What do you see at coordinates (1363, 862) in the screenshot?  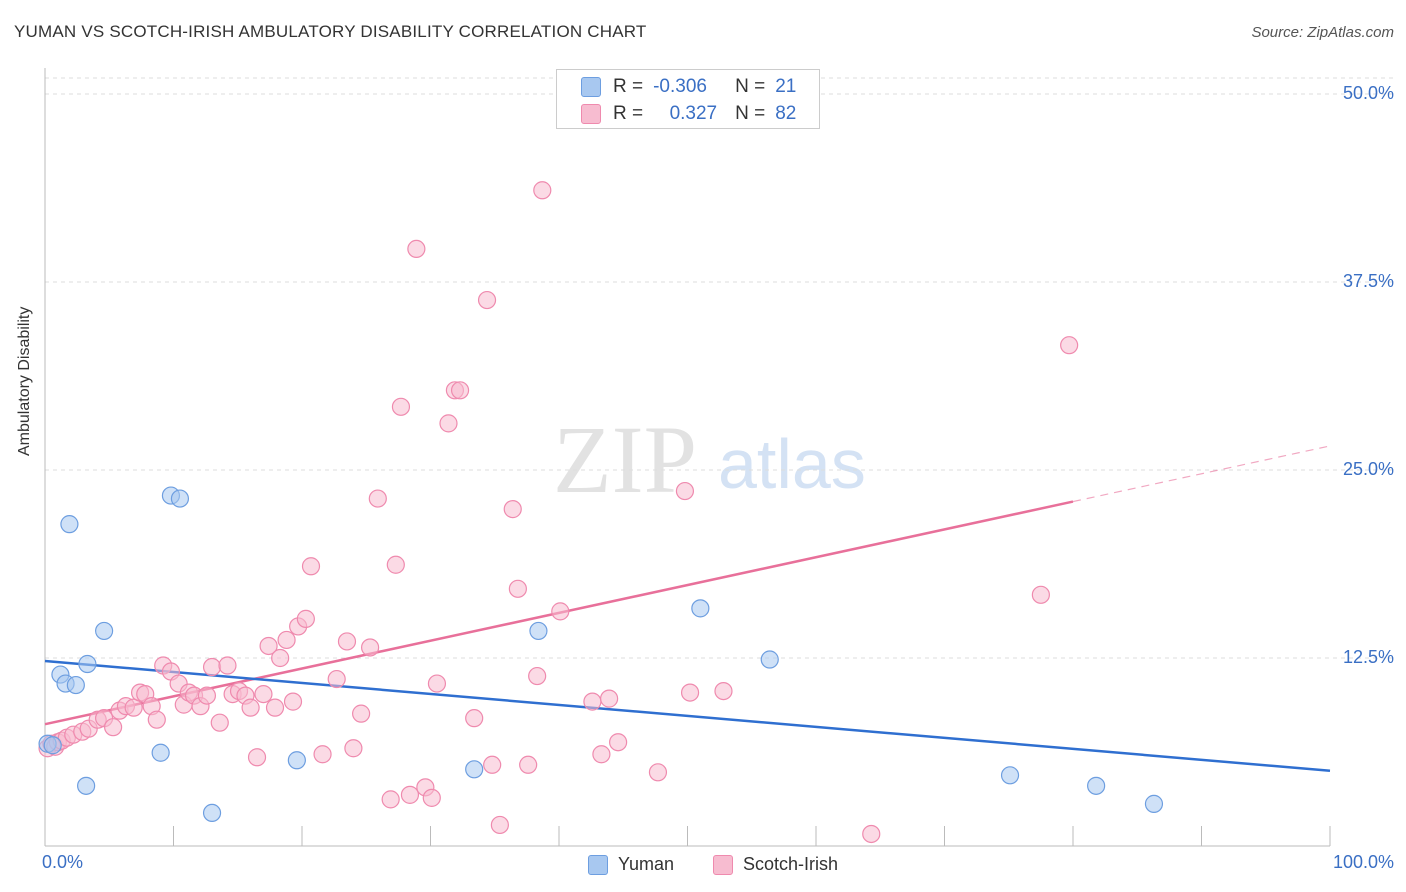 I see `x-tick-label: 100.0%` at bounding box center [1363, 862].